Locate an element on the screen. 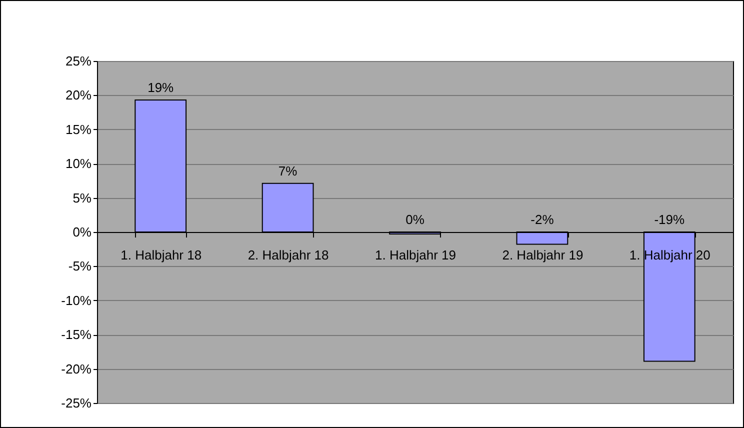 Image resolution: width=744 pixels, height=428 pixels. y-tick-label: 15% is located at coordinates (78, 129).